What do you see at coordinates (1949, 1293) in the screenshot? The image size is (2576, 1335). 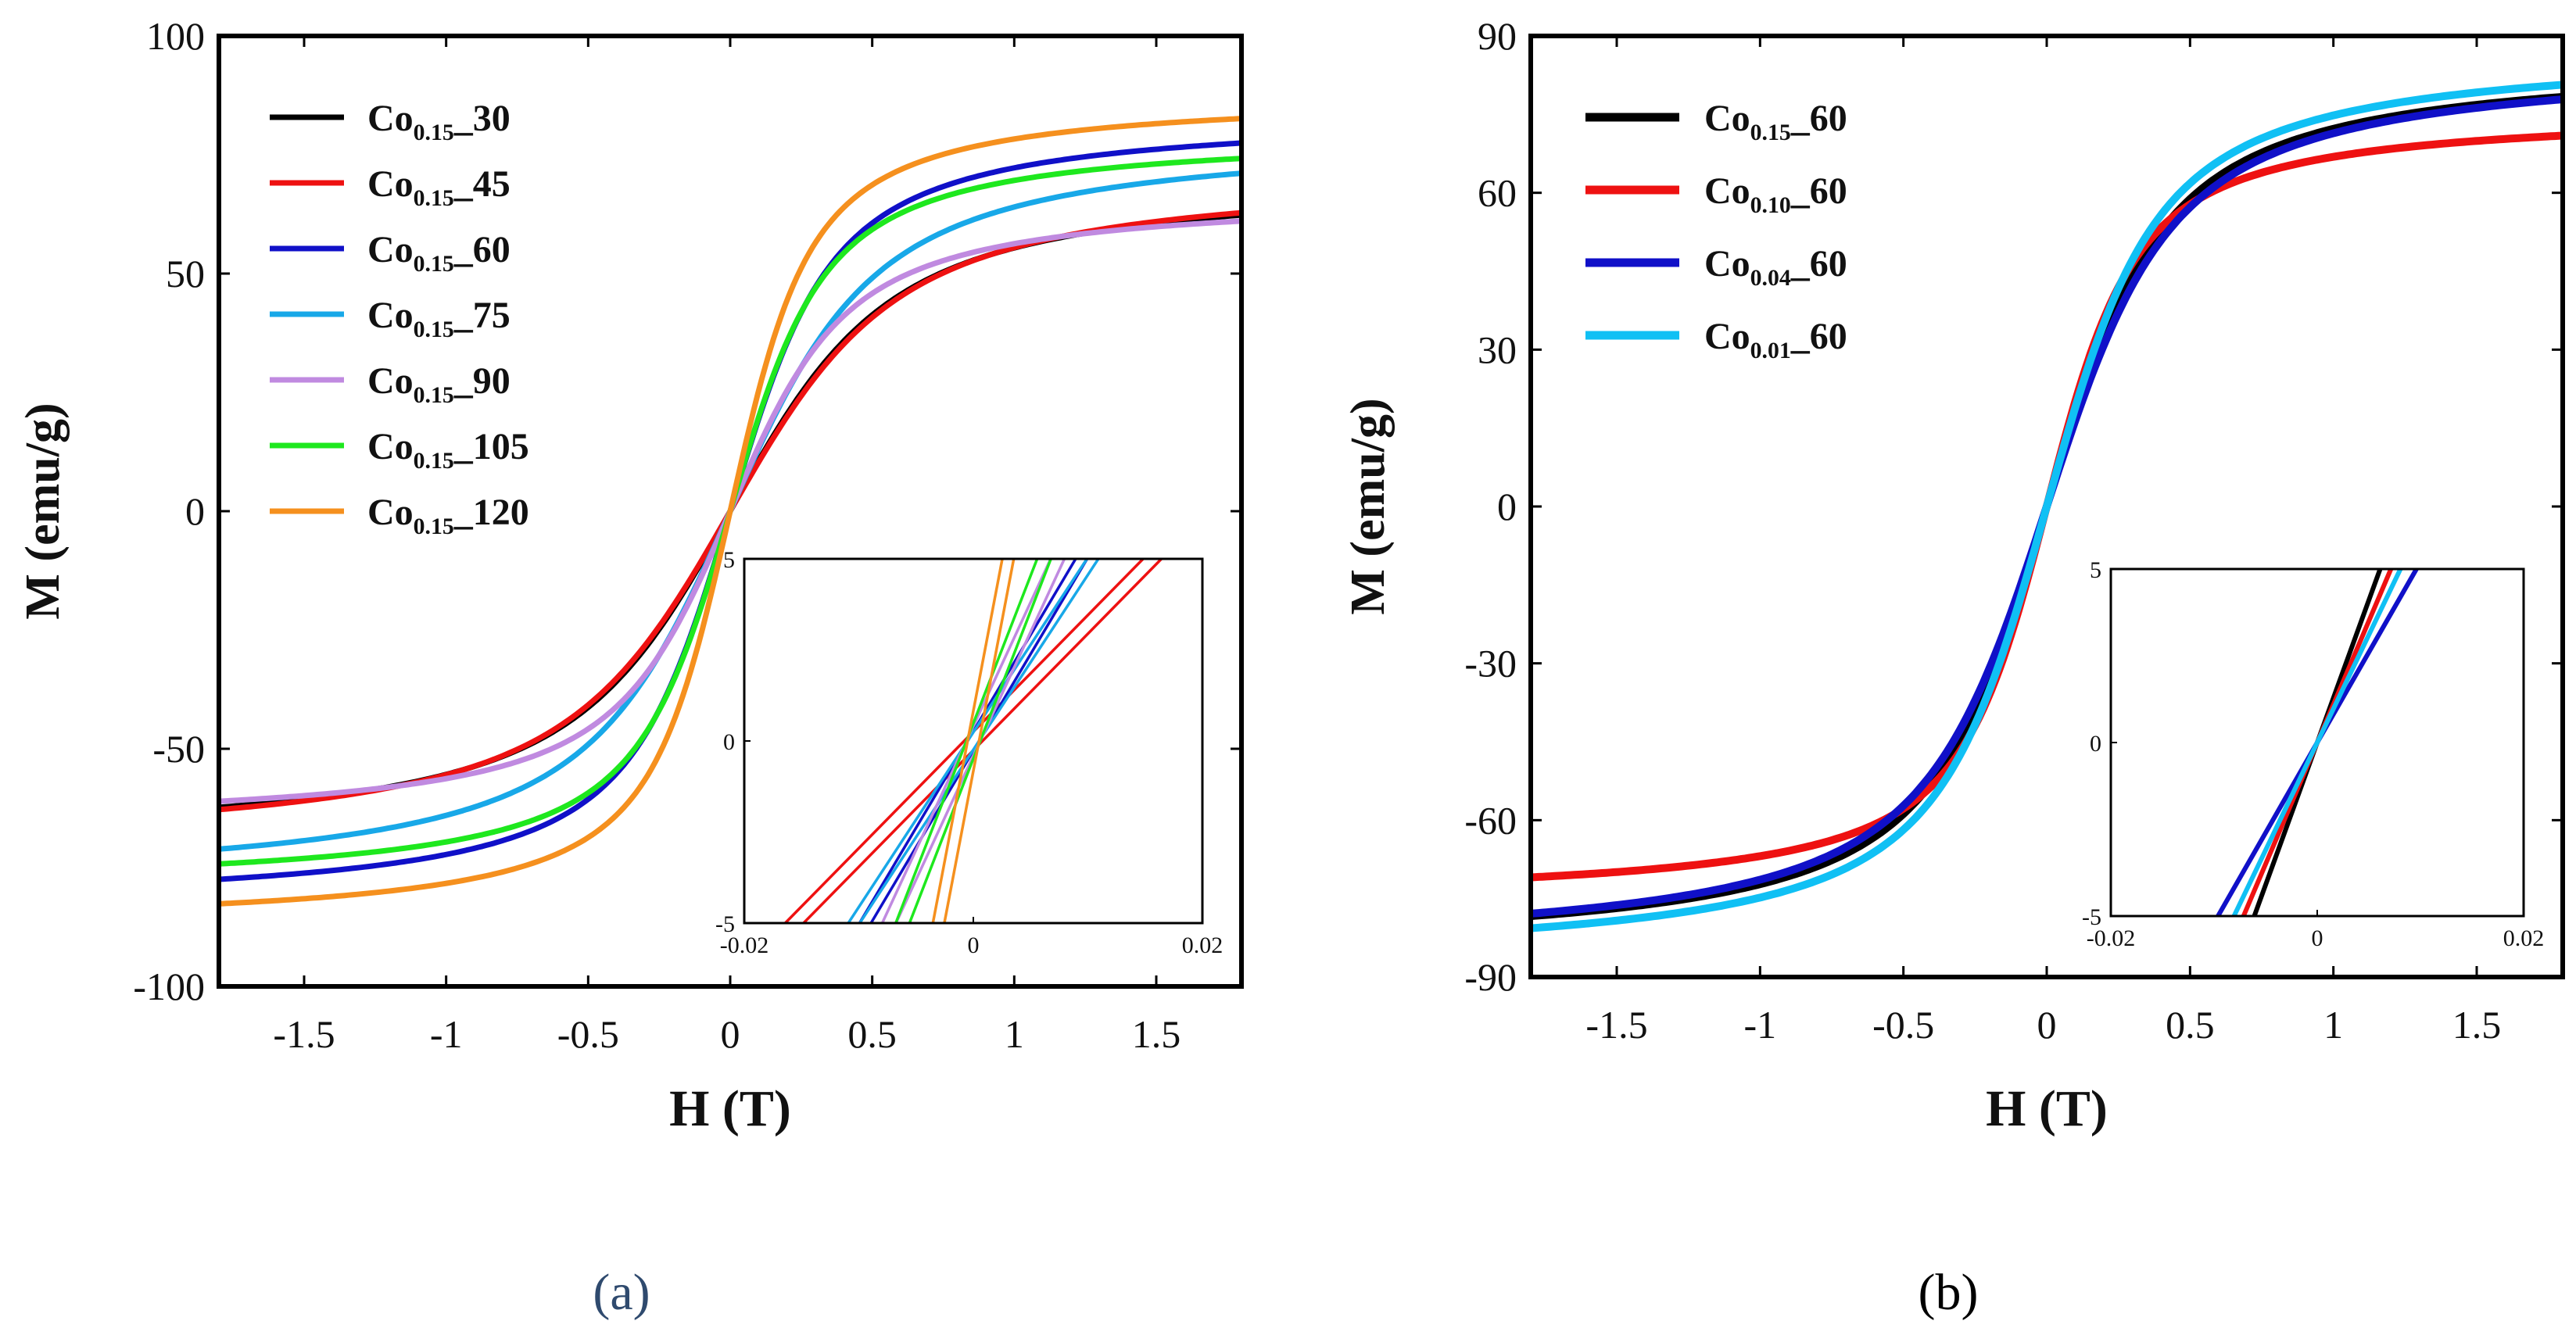 I see `panel-caption: (b)` at bounding box center [1949, 1293].